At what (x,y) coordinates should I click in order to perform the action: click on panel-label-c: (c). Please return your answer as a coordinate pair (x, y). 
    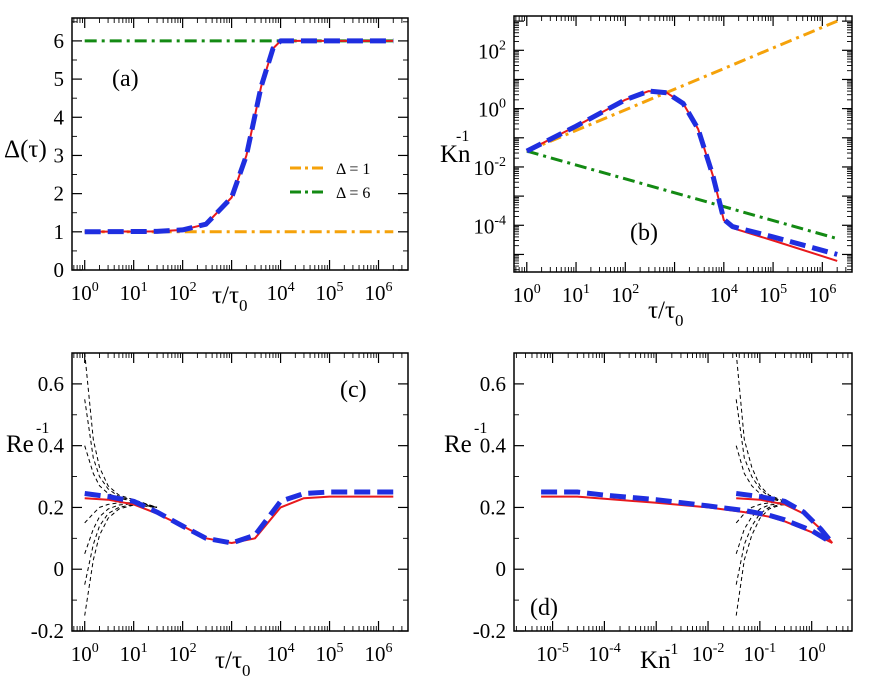
    Looking at the image, I should click on (353, 390).